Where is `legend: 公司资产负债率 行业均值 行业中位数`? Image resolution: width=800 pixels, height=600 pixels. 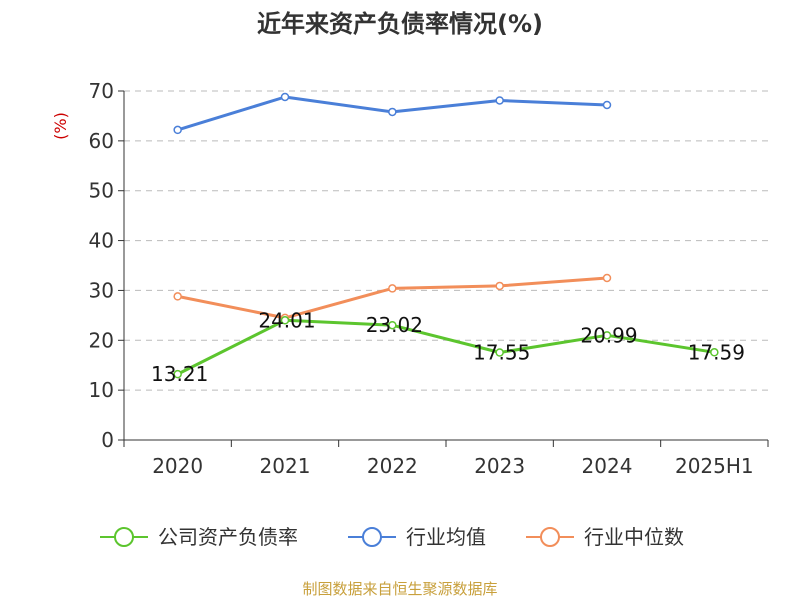
legend: 公司资产负债率 行业均值 行业中位数 is located at coordinates (392, 537).